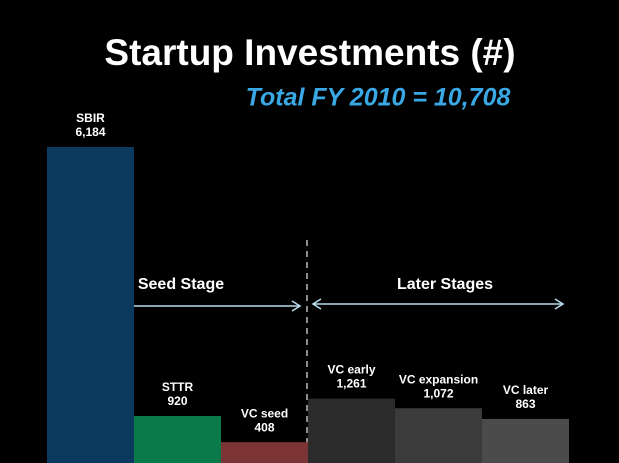 This screenshot has height=463, width=619. I want to click on chart-title: Startup Investments (#), so click(309, 52).